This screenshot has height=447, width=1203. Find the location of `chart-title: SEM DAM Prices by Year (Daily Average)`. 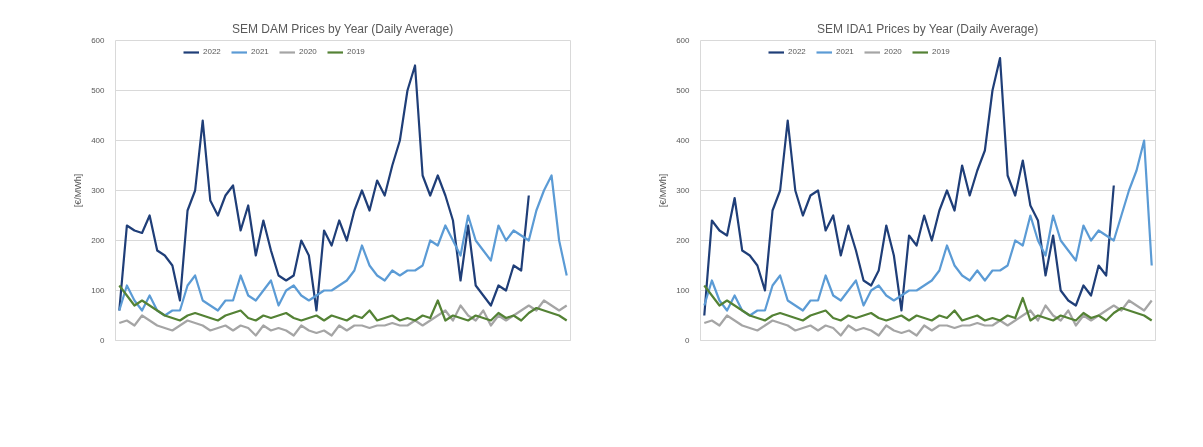

chart-title: SEM DAM Prices by Year (Daily Average) is located at coordinates (342, 28).